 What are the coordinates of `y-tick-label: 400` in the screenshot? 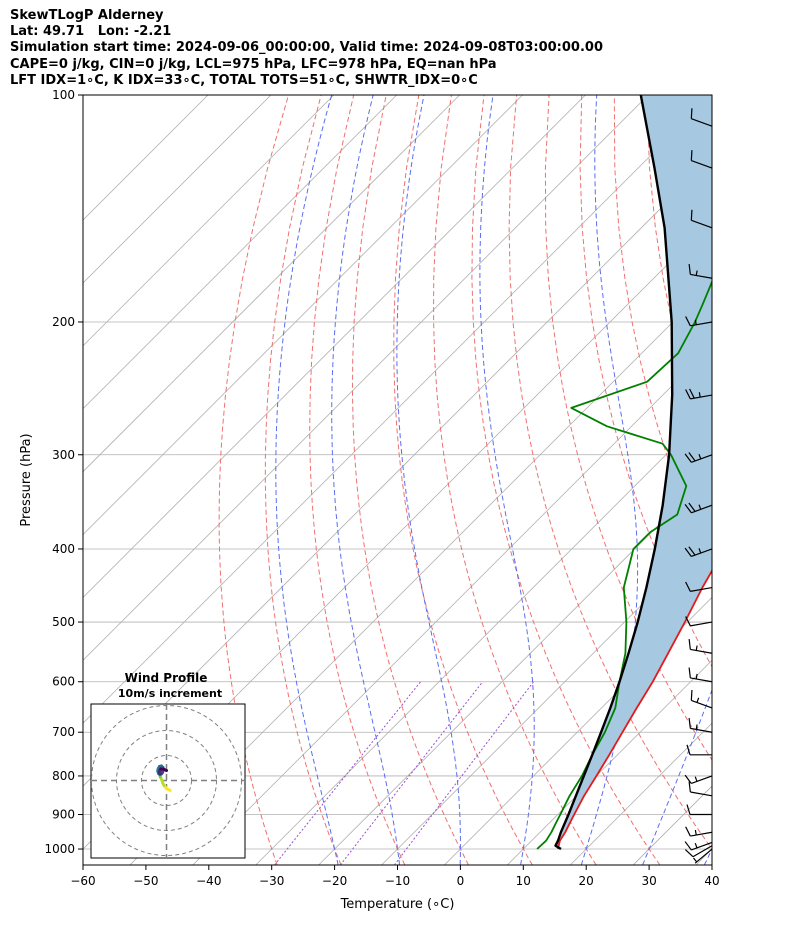 It's located at (63, 549).